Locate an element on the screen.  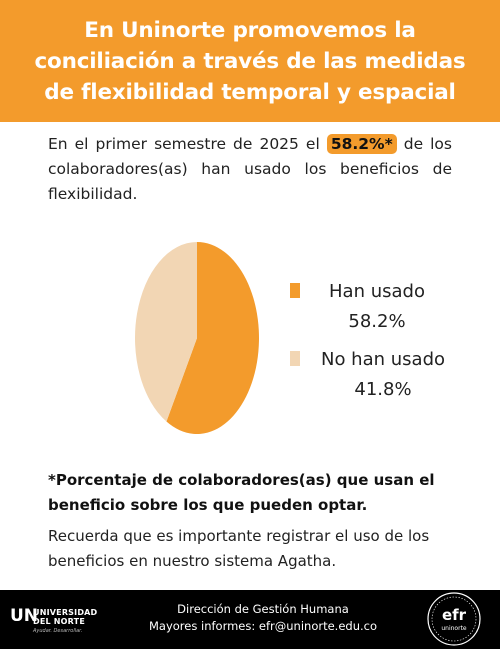
seal-text: efr is located at coordinates (454, 615).